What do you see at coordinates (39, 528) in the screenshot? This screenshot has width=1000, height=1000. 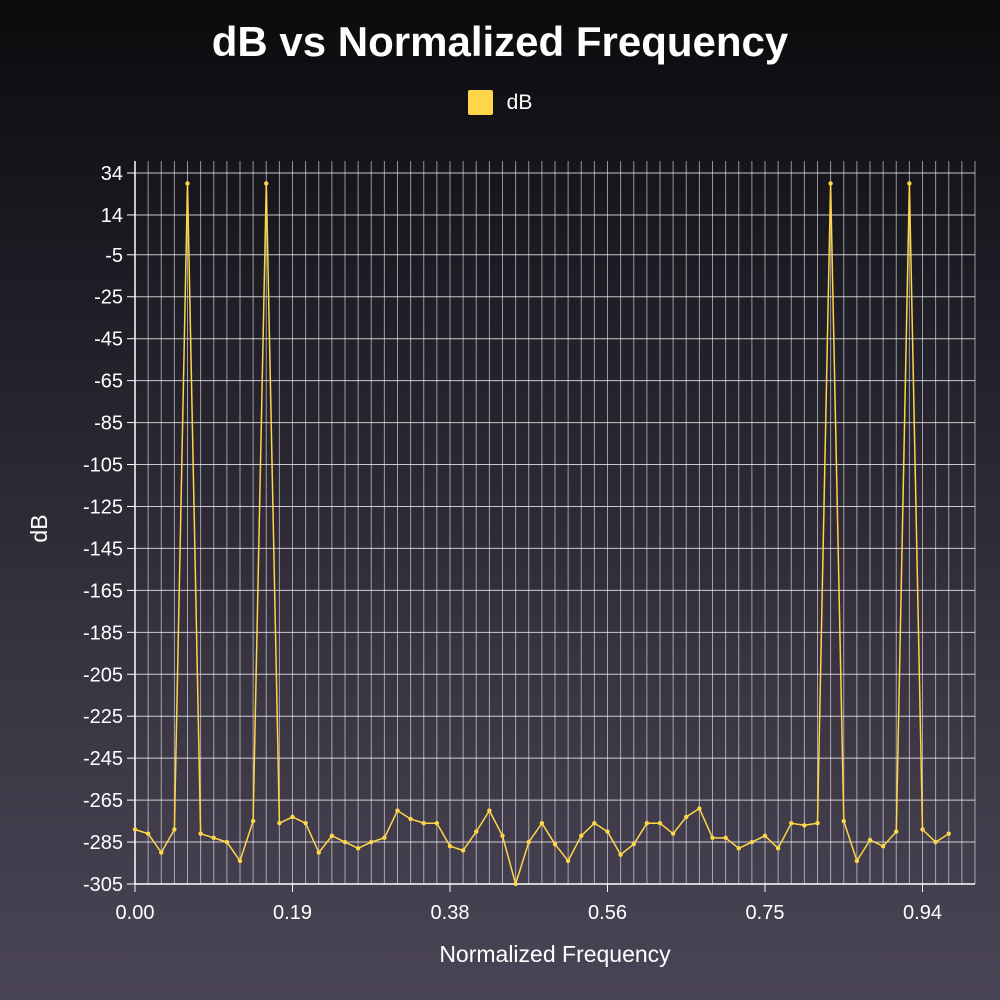 I see `y-axis-title: dB` at bounding box center [39, 528].